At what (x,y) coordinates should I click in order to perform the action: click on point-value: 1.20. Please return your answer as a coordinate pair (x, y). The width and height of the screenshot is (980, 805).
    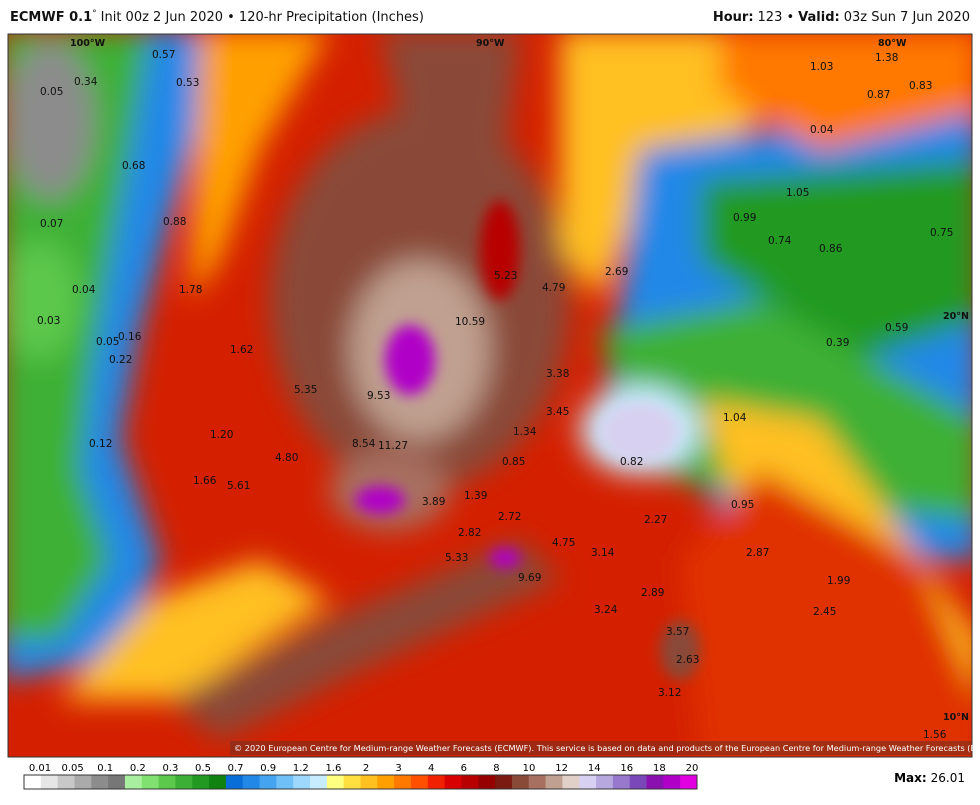
    Looking at the image, I should click on (221, 435).